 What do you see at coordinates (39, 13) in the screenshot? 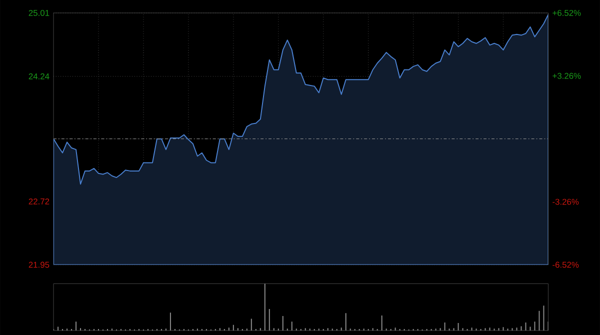
I see `y-tick-label: 25.01` at bounding box center [39, 13].